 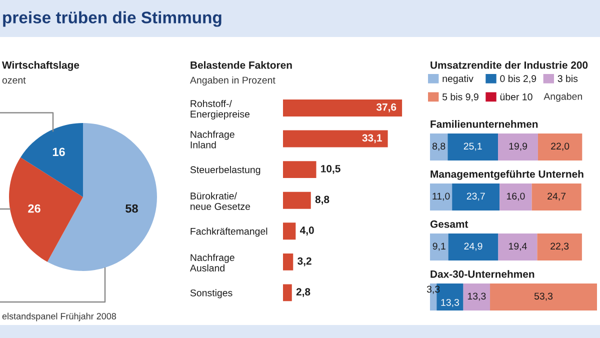 What do you see at coordinates (132, 208) in the screenshot?
I see `data-label: 58` at bounding box center [132, 208].